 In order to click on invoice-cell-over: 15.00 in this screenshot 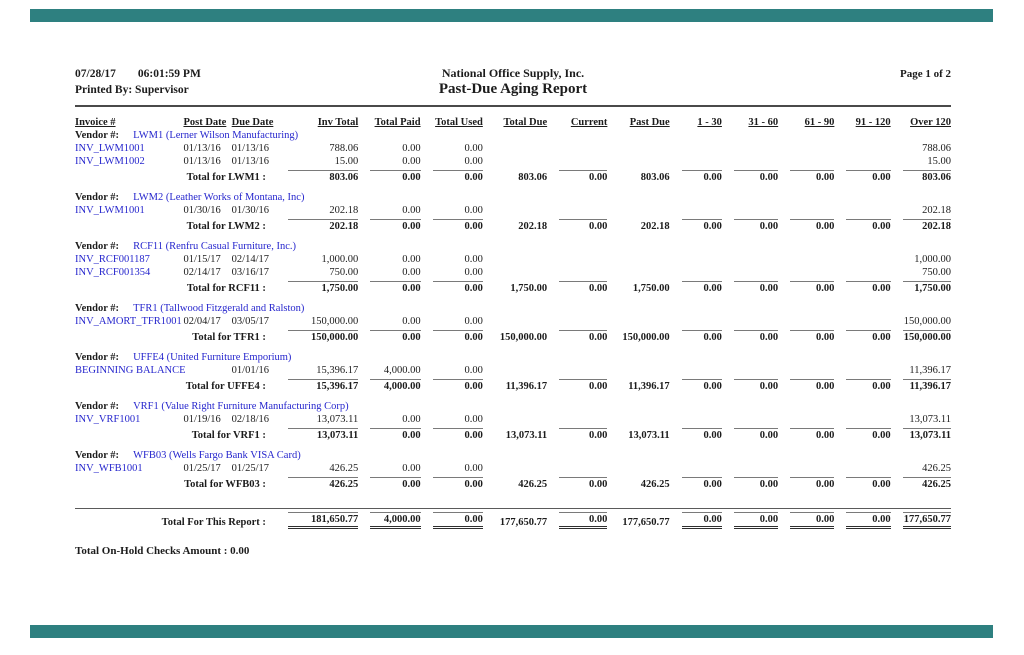, I will do `click(939, 161)`.